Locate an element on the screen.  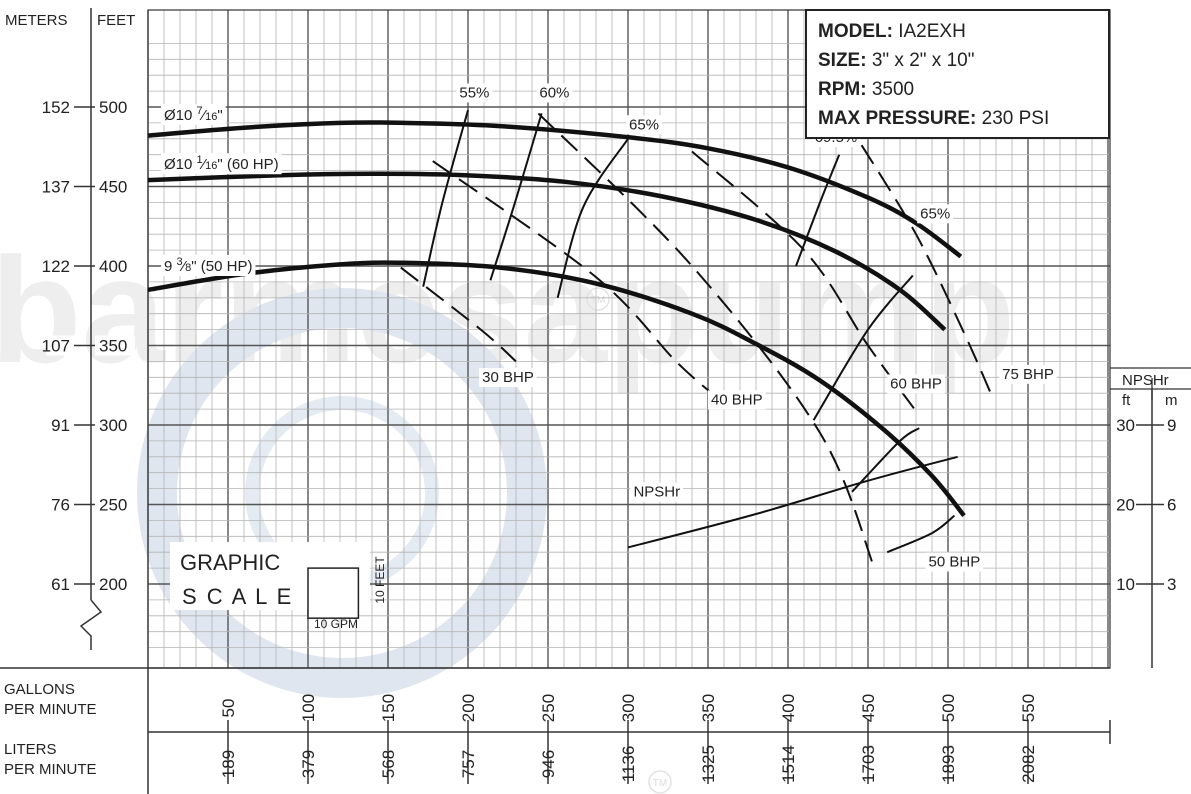
npshr-tick: 10 3 is located at coordinates (1146, 584).